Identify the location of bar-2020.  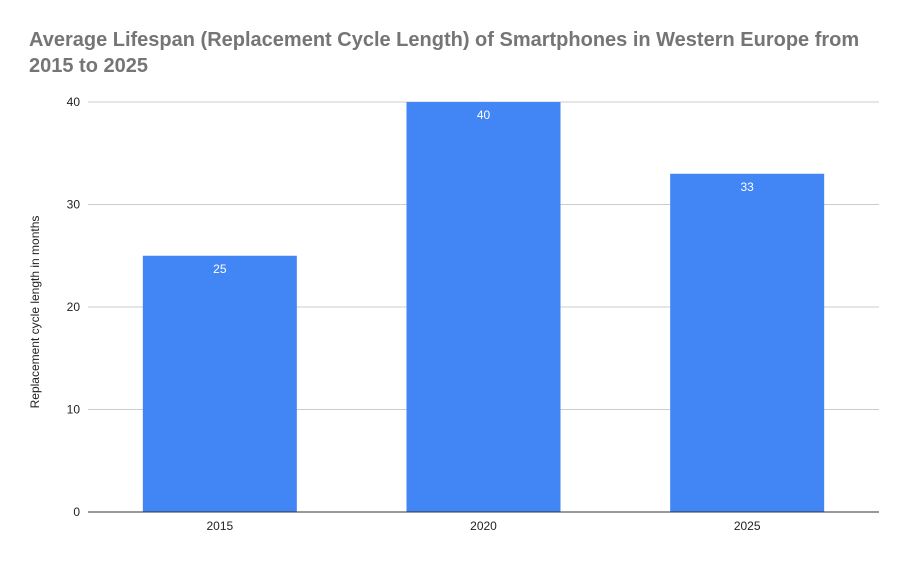
(483, 307).